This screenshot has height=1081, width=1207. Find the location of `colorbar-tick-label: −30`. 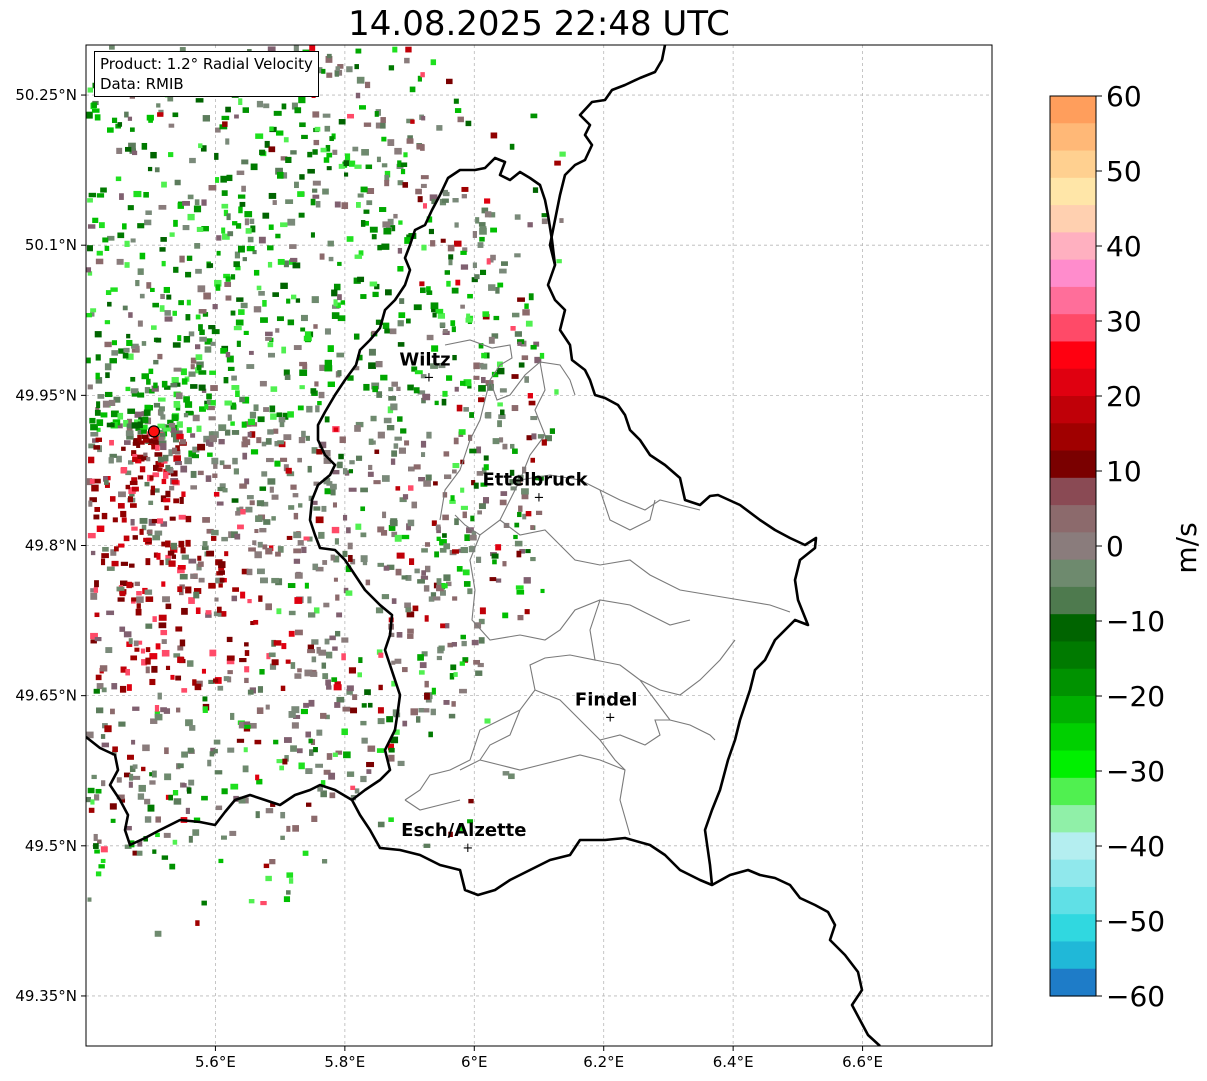

colorbar-tick-label: −30 is located at coordinates (1135, 771).